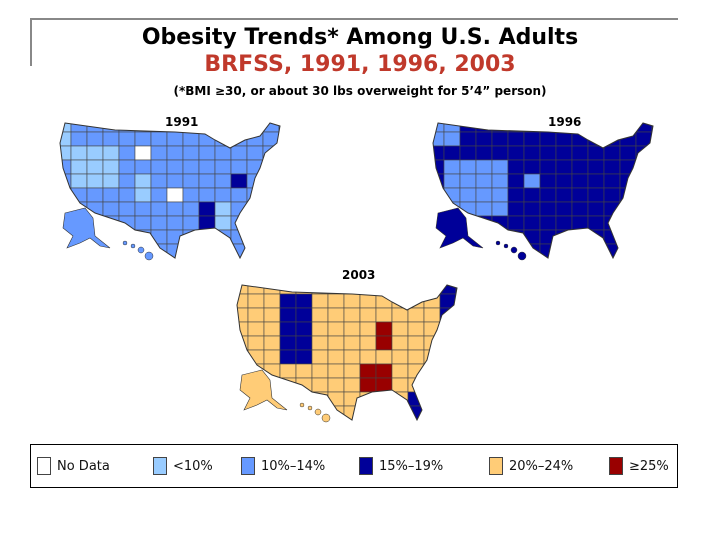 The width and height of the screenshot is (720, 540). I want to click on map-title-1996: 1996, so click(565, 122).